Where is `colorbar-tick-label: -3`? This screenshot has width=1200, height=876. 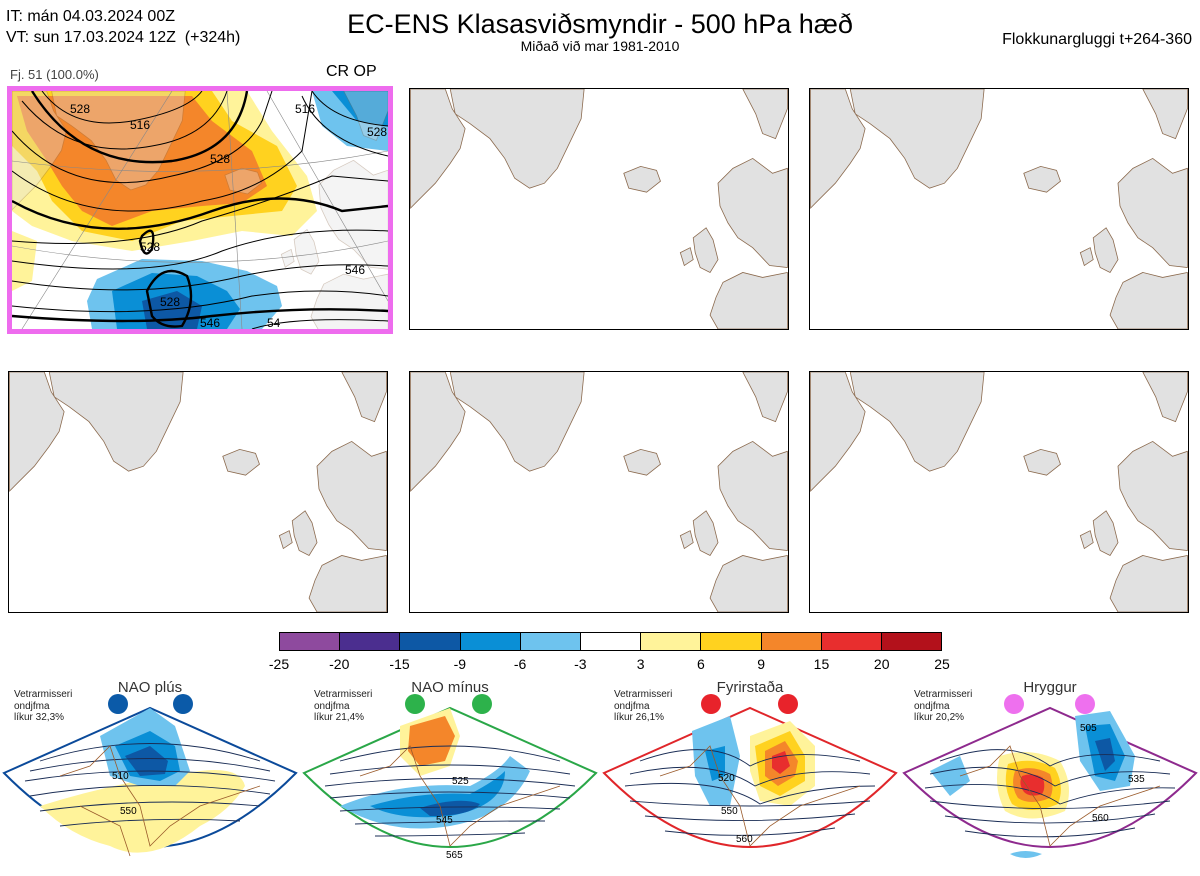
colorbar-tick-label: -3 is located at coordinates (580, 664).